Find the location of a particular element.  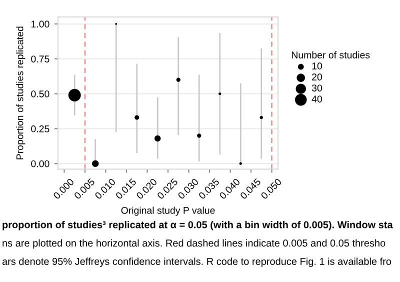

y-tick-label: 0.00 is located at coordinates (40, 164).